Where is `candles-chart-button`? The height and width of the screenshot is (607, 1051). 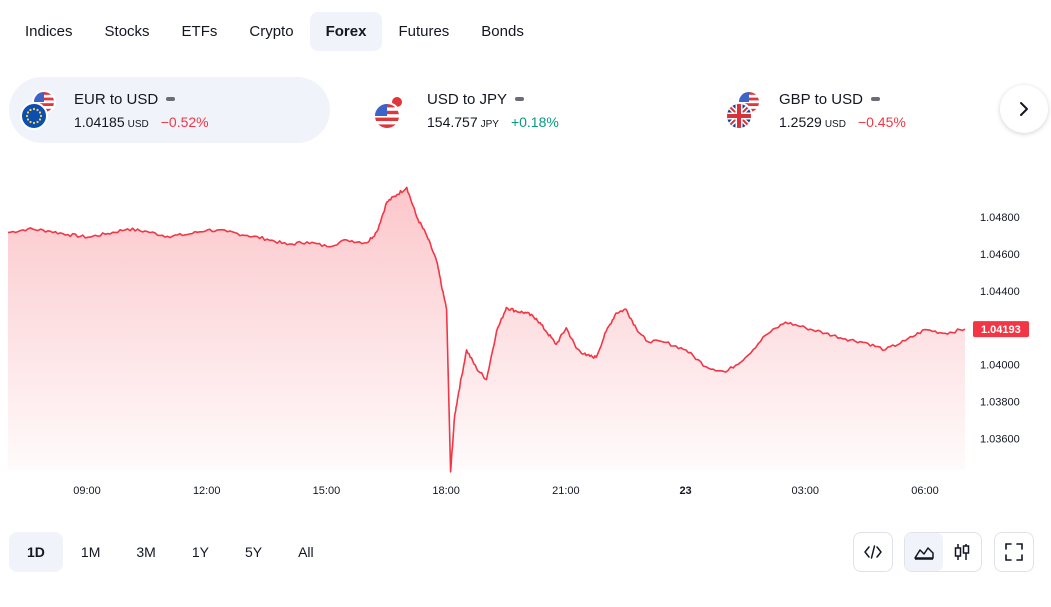
candles-chart-button is located at coordinates (962, 552).